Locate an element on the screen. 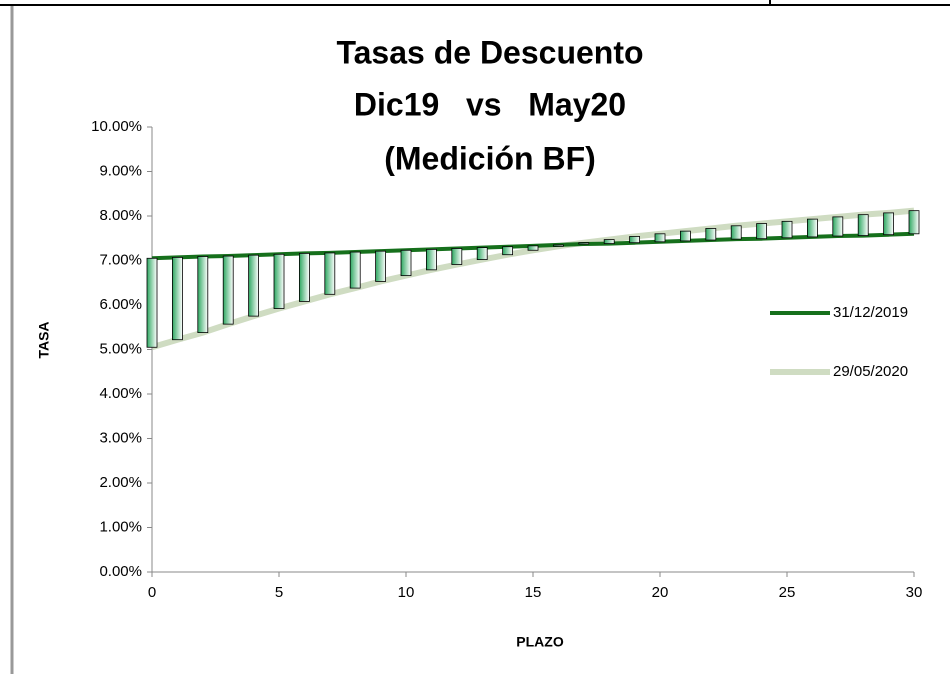 The height and width of the screenshot is (674, 950). x-tick-label: 0 is located at coordinates (152, 592).